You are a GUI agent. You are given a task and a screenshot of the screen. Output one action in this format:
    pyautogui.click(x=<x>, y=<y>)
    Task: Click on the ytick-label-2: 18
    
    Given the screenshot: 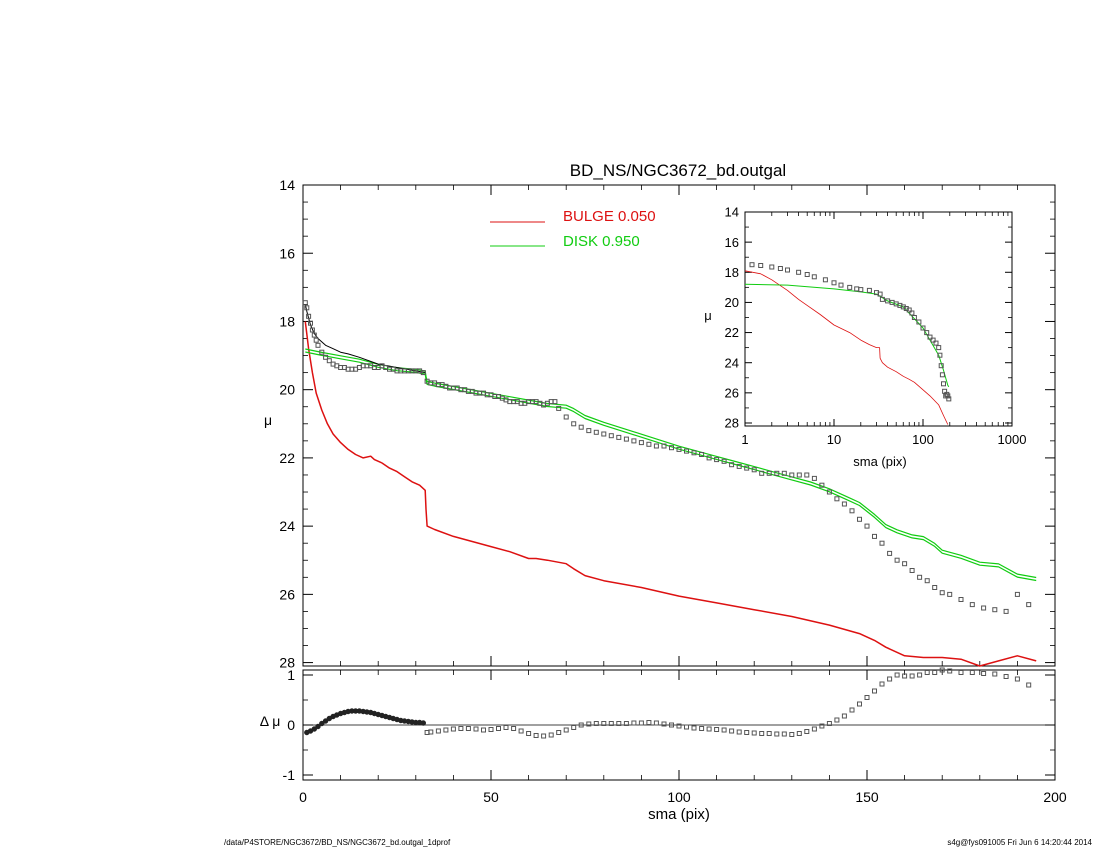 What is the action you would take?
    pyautogui.click(x=287, y=321)
    